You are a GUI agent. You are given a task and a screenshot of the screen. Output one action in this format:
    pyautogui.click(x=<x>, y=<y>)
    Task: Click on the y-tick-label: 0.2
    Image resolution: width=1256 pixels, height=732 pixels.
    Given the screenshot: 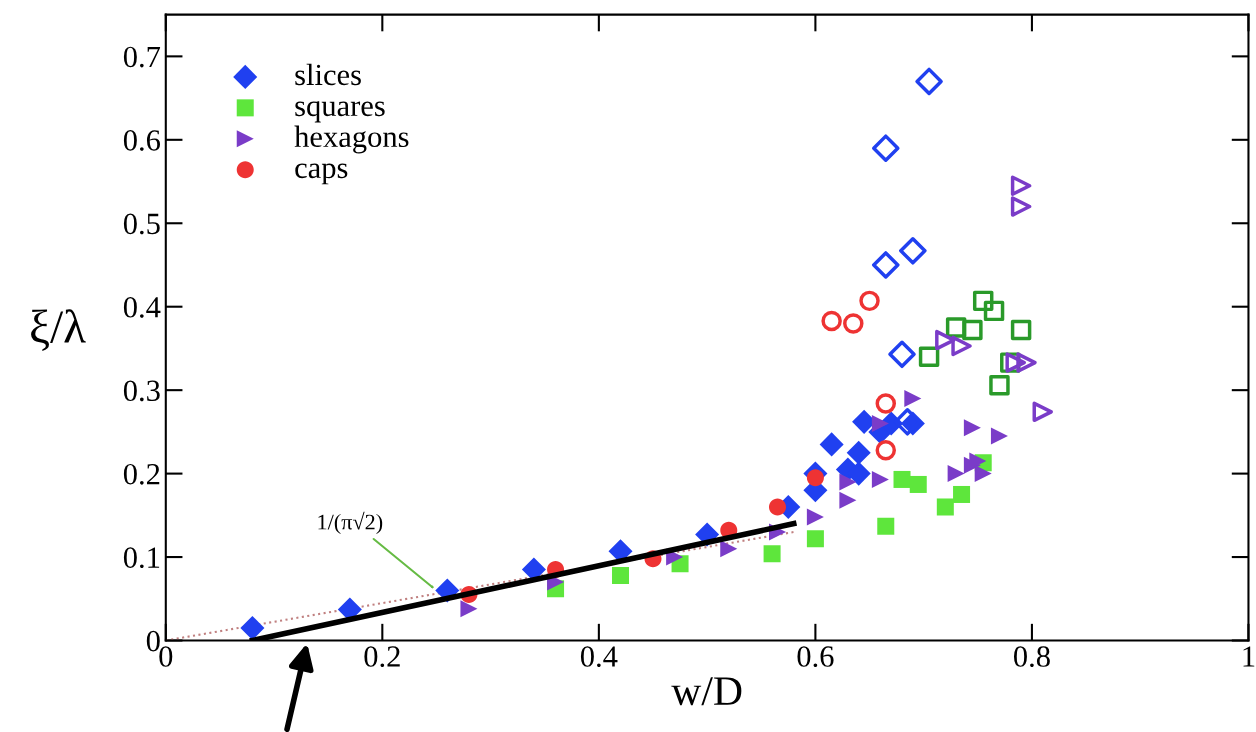 What is the action you would take?
    pyautogui.click(x=141, y=474)
    